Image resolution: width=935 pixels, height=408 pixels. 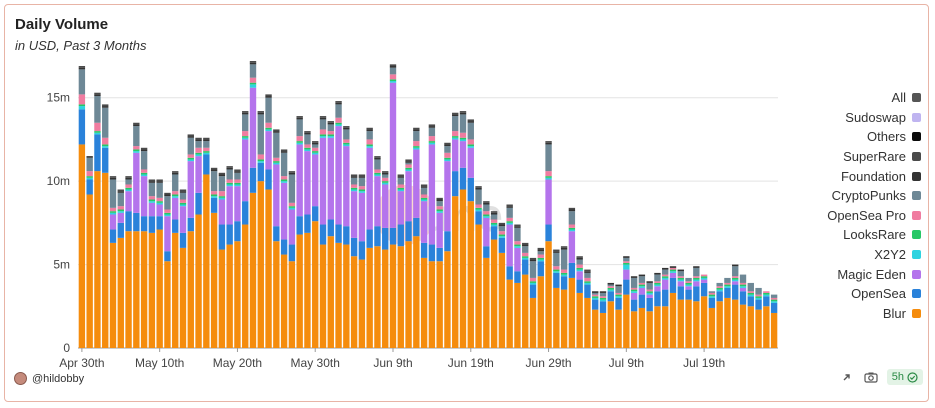 What do you see at coordinates (894, 313) in the screenshot?
I see `legend-label: Blur` at bounding box center [894, 313].